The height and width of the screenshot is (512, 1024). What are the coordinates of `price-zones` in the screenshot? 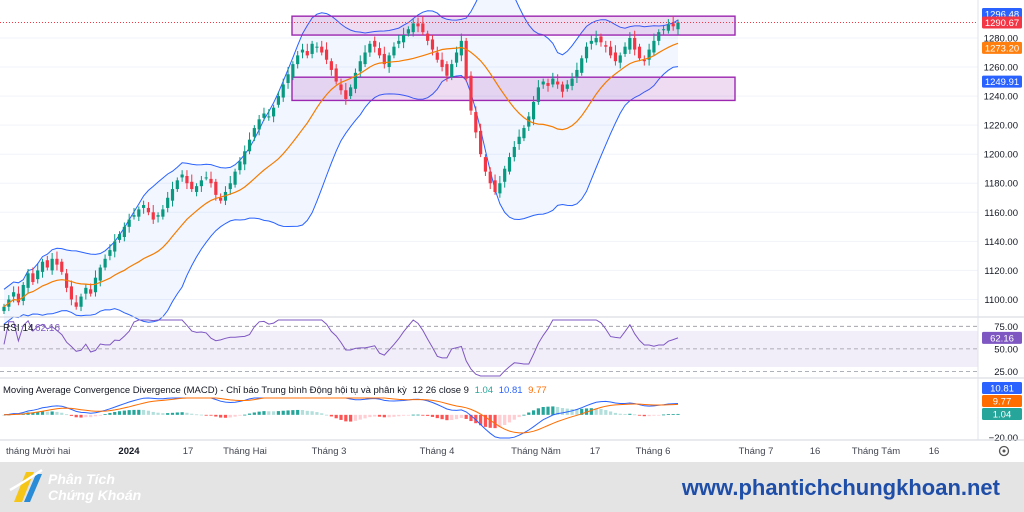 It's located at (513, 58).